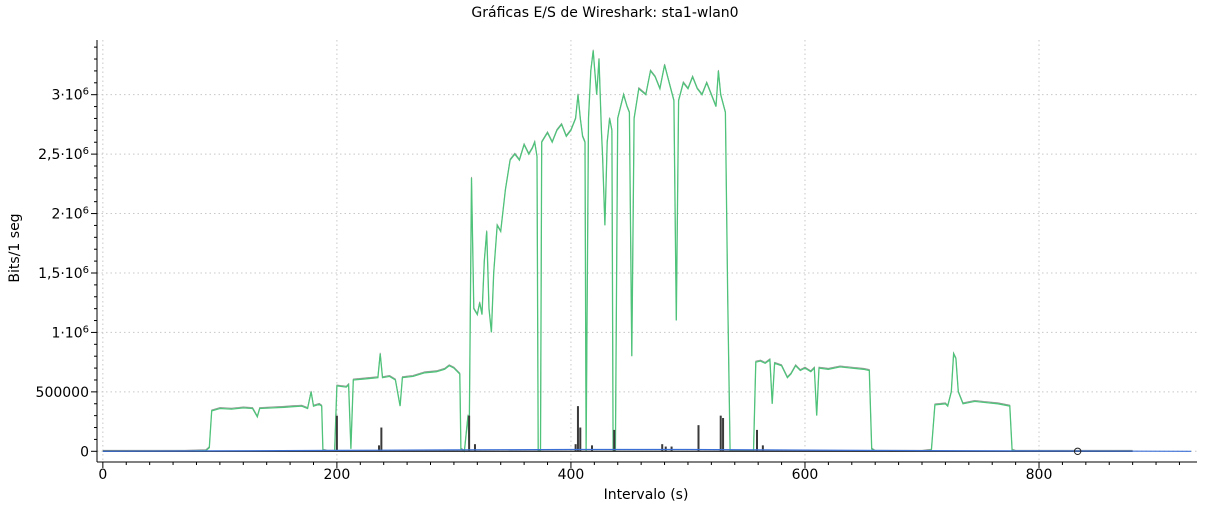 The height and width of the screenshot is (510, 1211). Describe the element at coordinates (62, 393) in the screenshot. I see `y-tick-label: 500000` at that location.